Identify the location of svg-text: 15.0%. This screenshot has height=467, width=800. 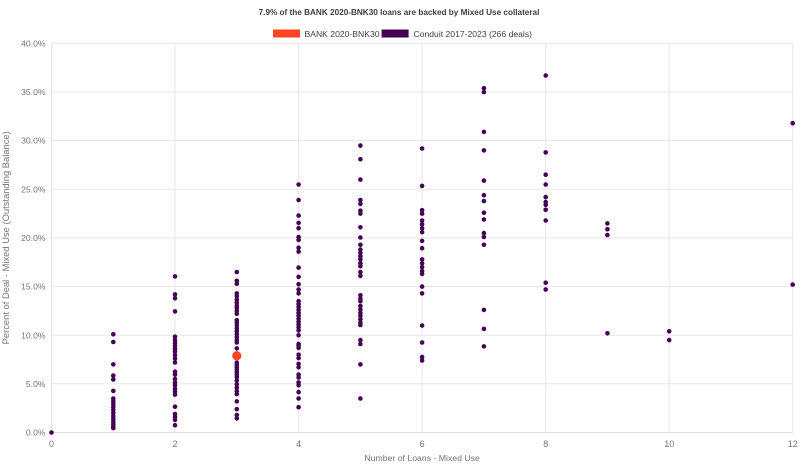
(33, 287).